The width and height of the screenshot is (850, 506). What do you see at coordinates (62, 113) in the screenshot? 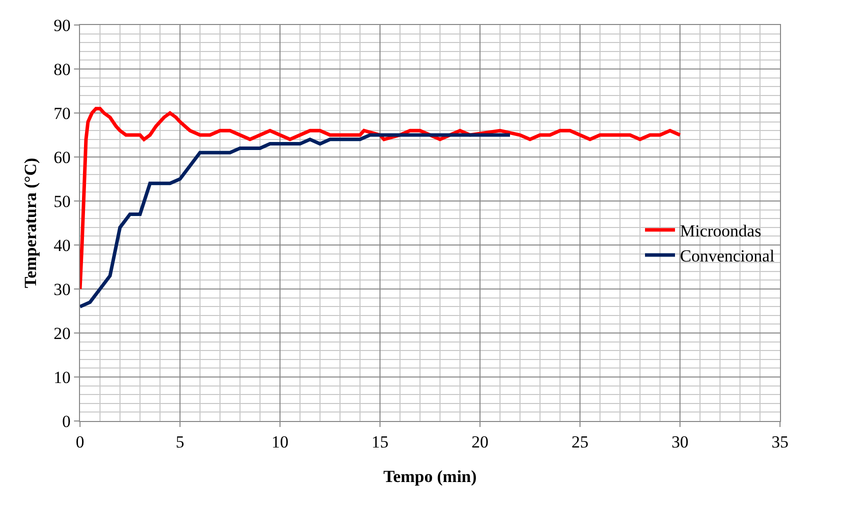
I see `y-tick-label: 70` at bounding box center [62, 113].